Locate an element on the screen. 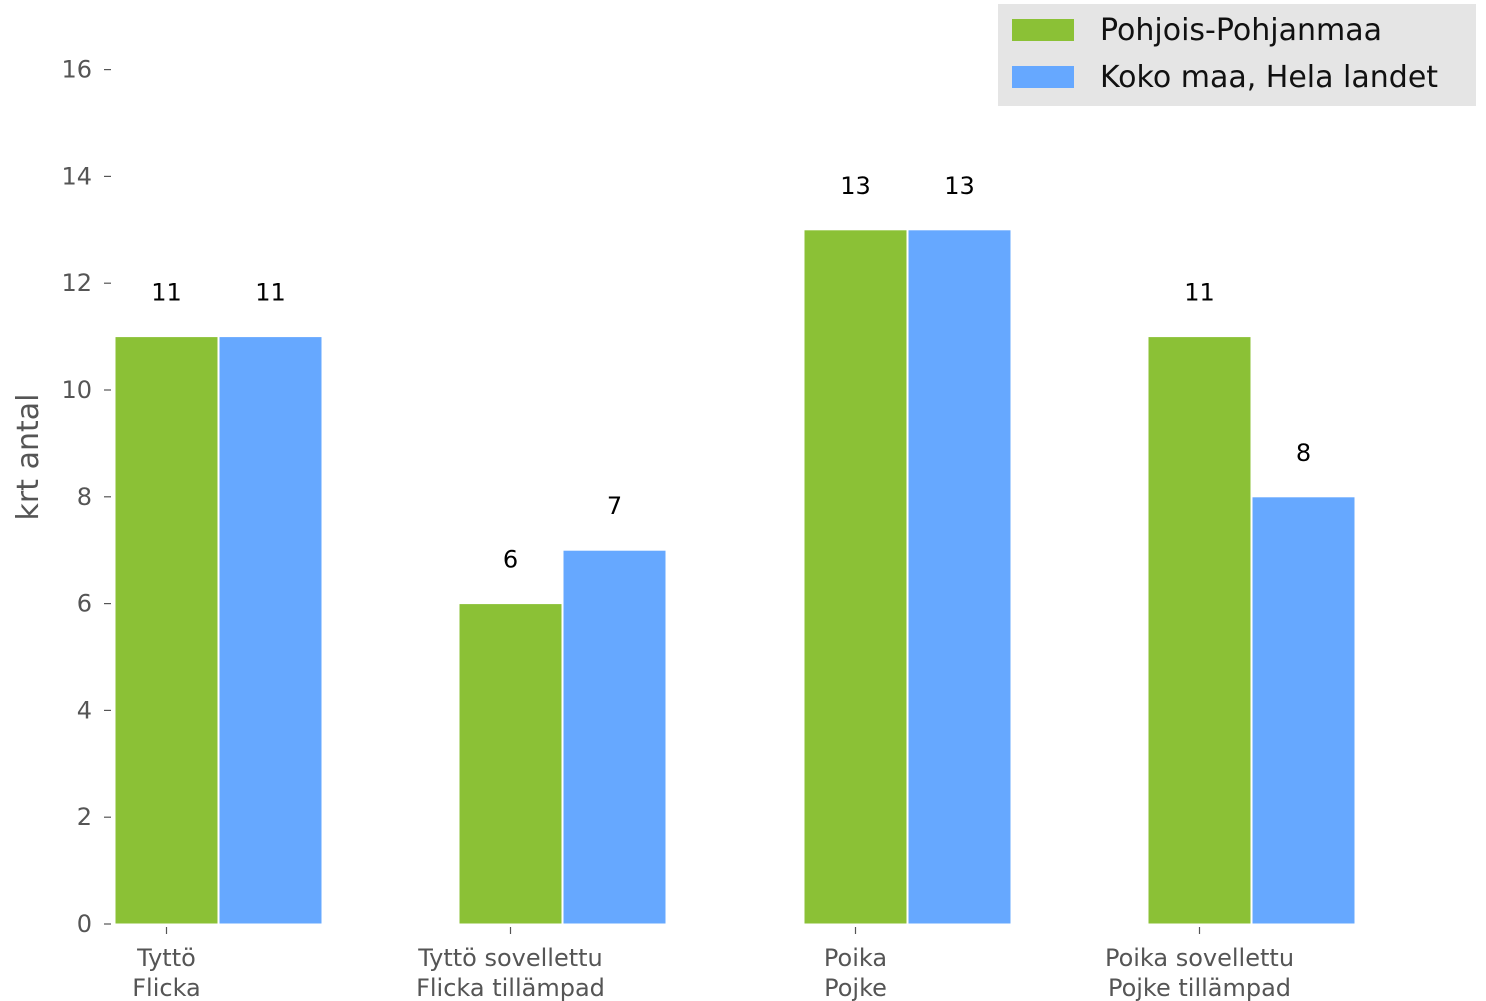 This screenshot has height=1001, width=1486. legend-box is located at coordinates (1237, 55).